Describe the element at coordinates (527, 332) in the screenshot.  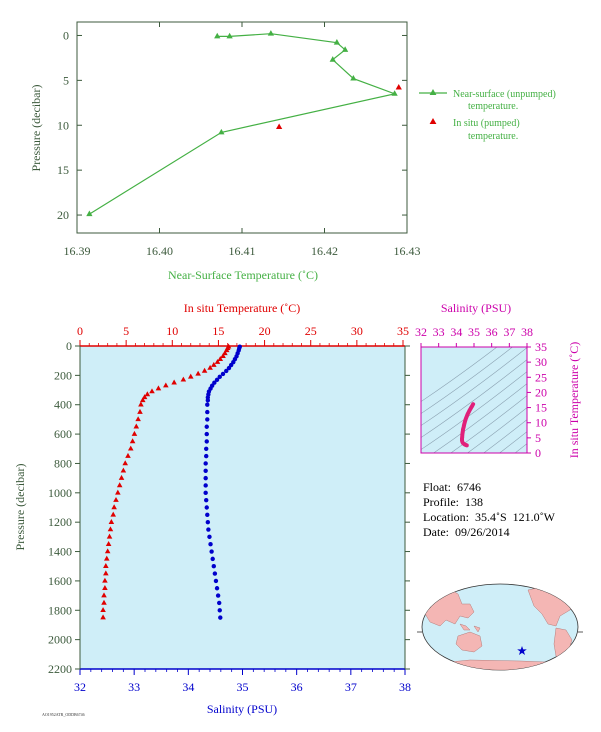
I see `ts-sal-tick-label: 38` at that location.